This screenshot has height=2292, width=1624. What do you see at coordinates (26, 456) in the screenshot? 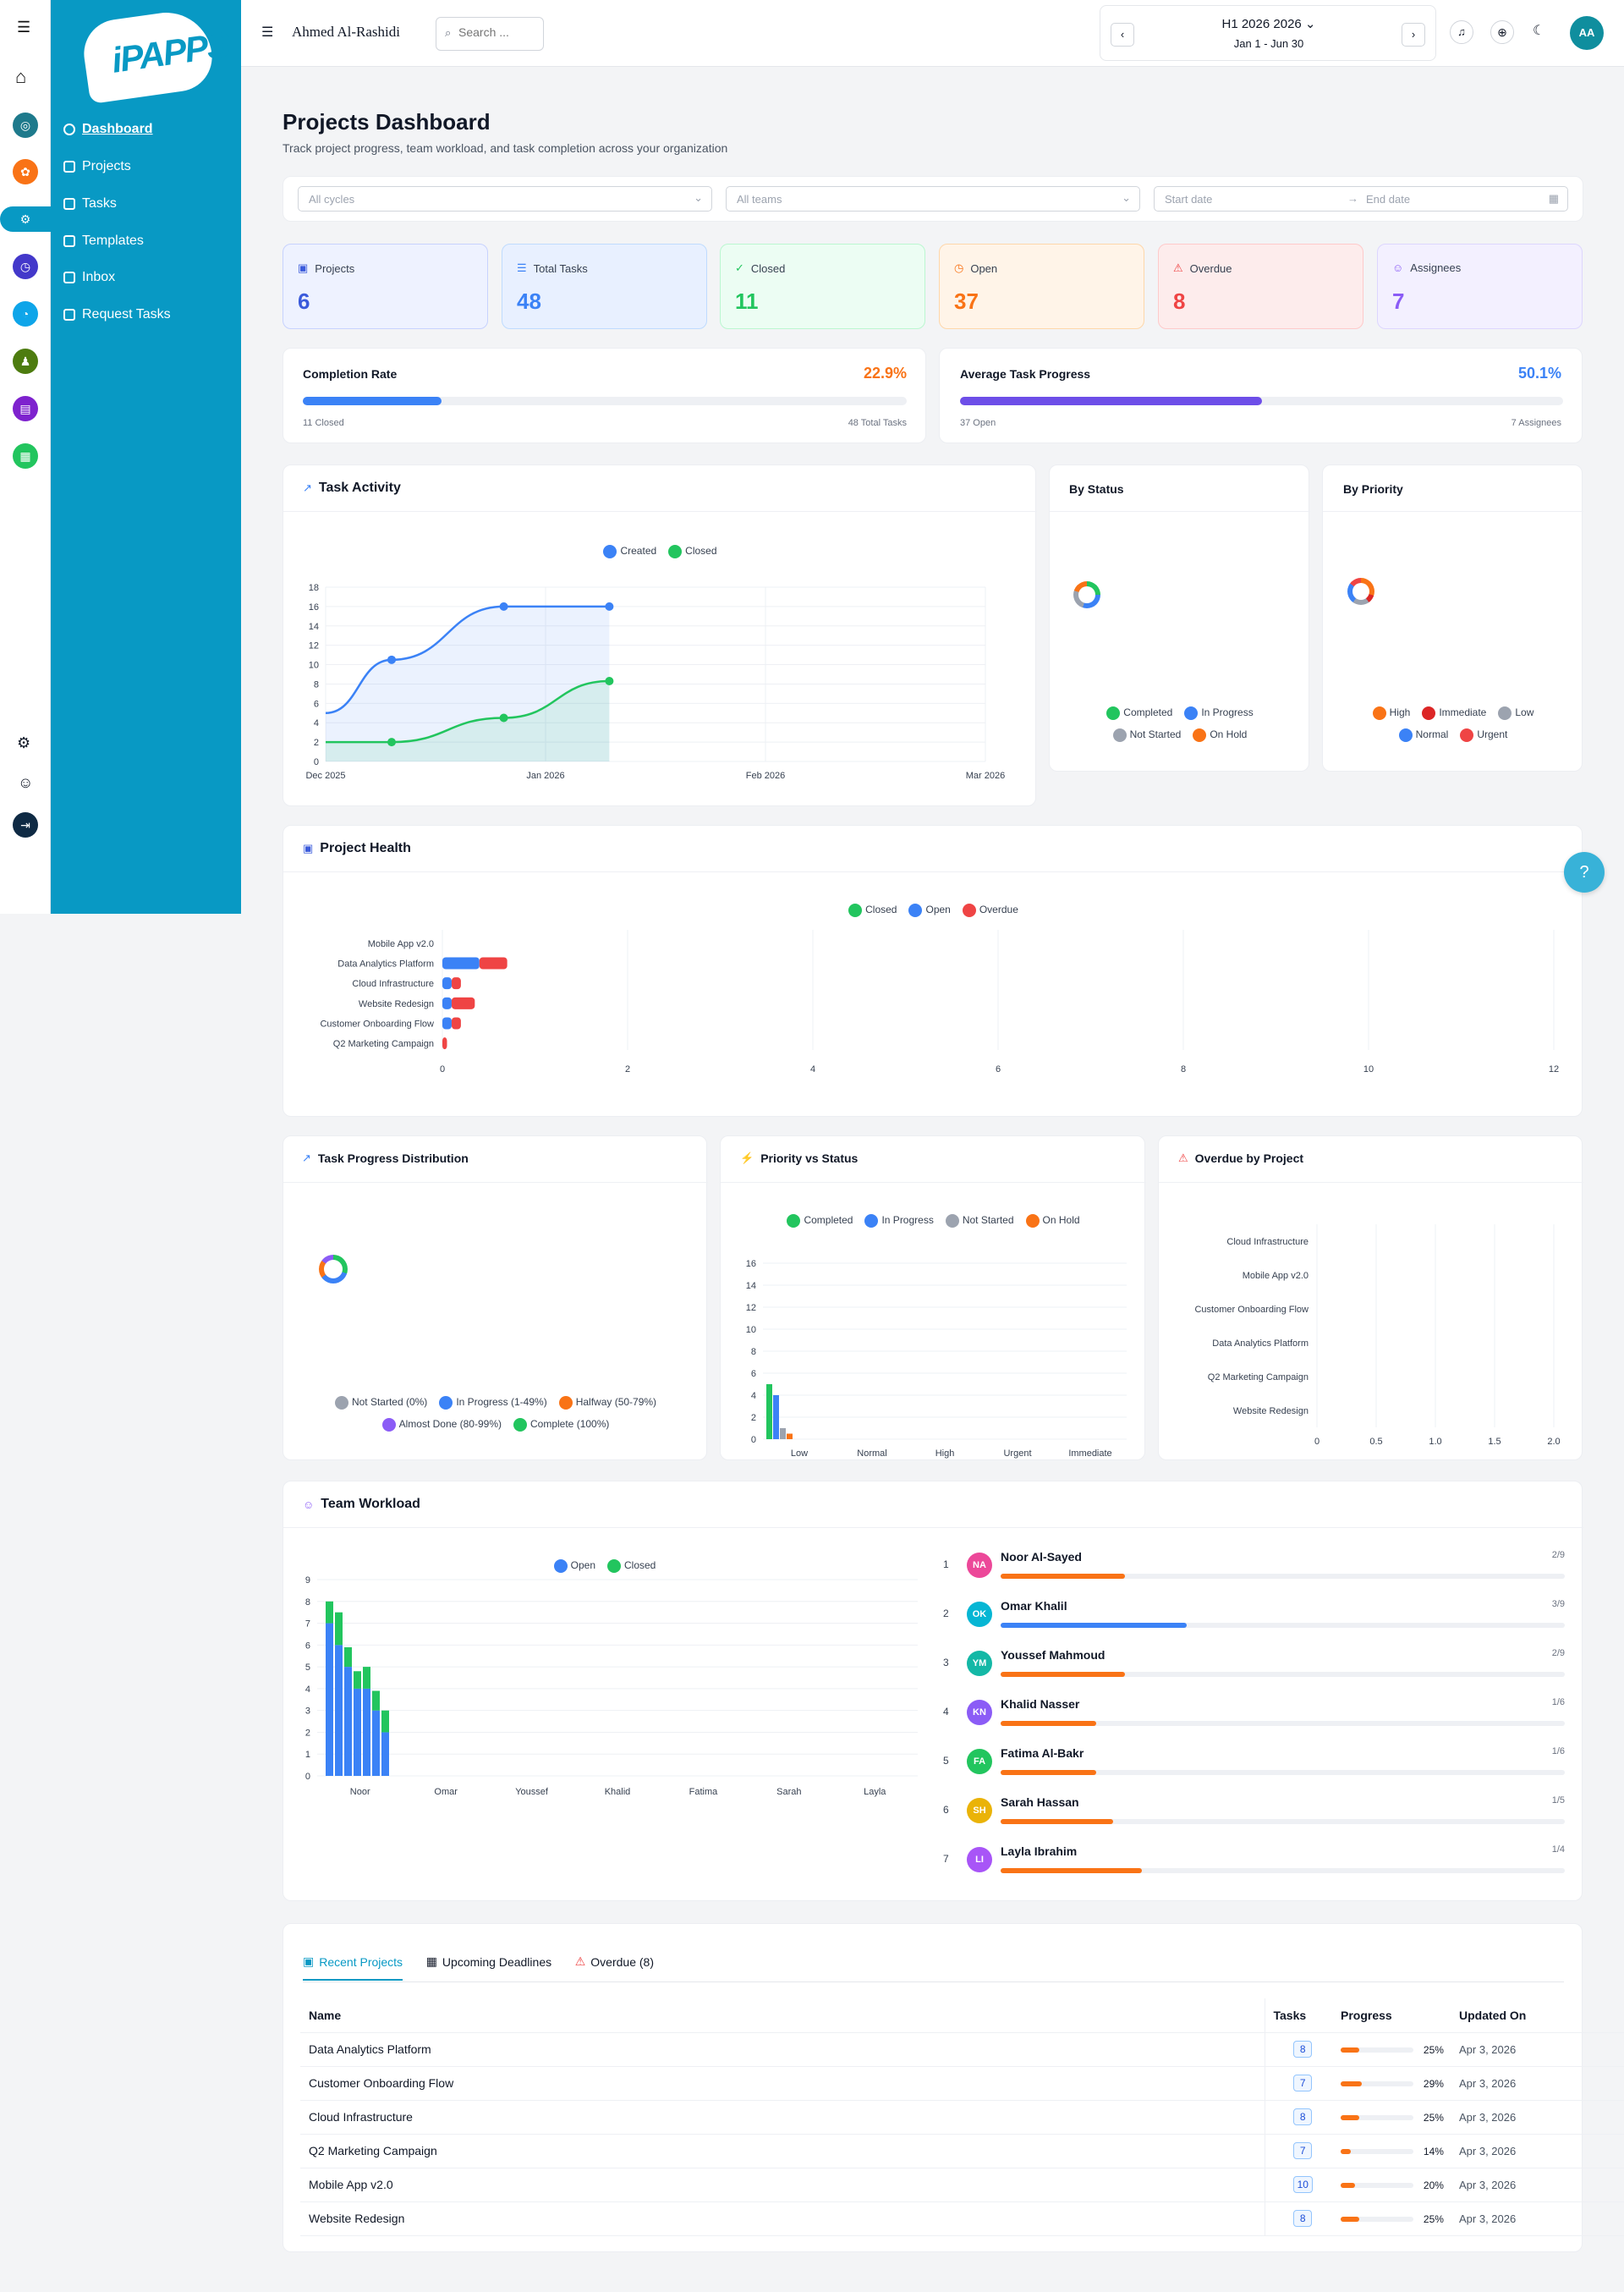
I see `rail-app-icon: ▦` at bounding box center [26, 456].